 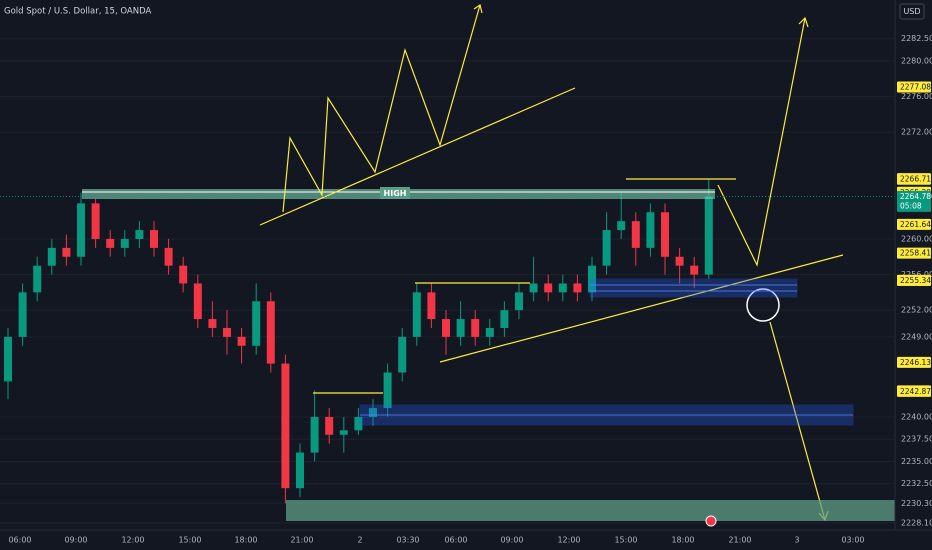 I want to click on high-label: HIGH, so click(x=395, y=193).